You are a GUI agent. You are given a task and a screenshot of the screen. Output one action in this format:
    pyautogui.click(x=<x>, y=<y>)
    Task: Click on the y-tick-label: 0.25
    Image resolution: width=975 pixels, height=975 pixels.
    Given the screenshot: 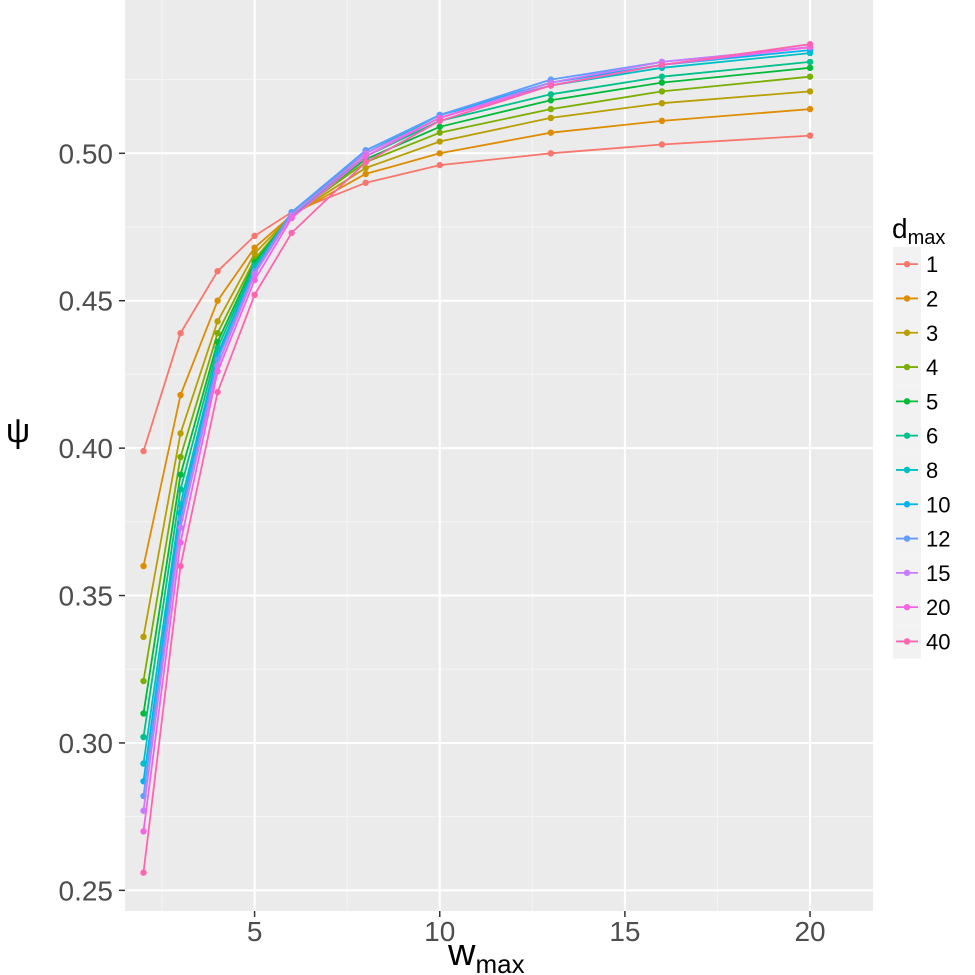 What is the action you would take?
    pyautogui.click(x=86, y=890)
    